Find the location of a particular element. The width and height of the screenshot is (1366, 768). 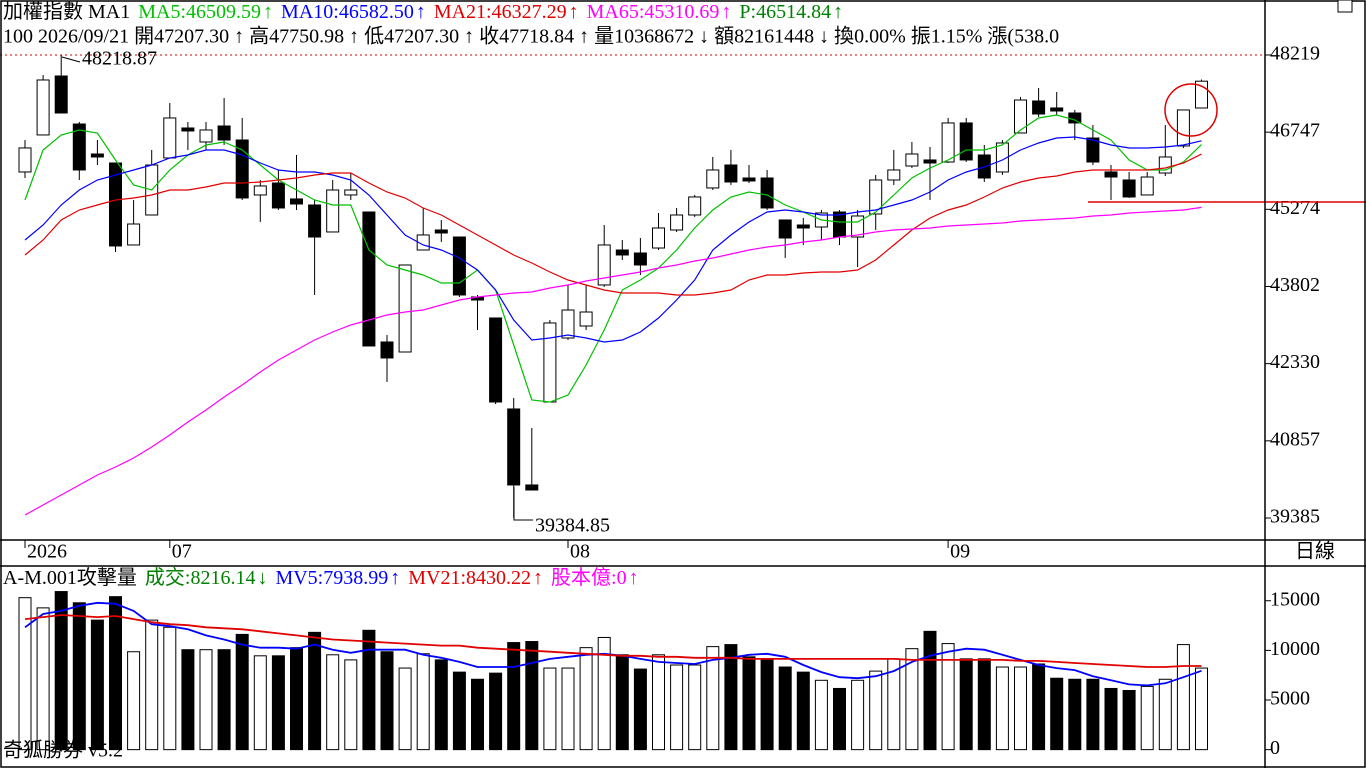

legend-entry: P:46514.84 is located at coordinates (785, 12).